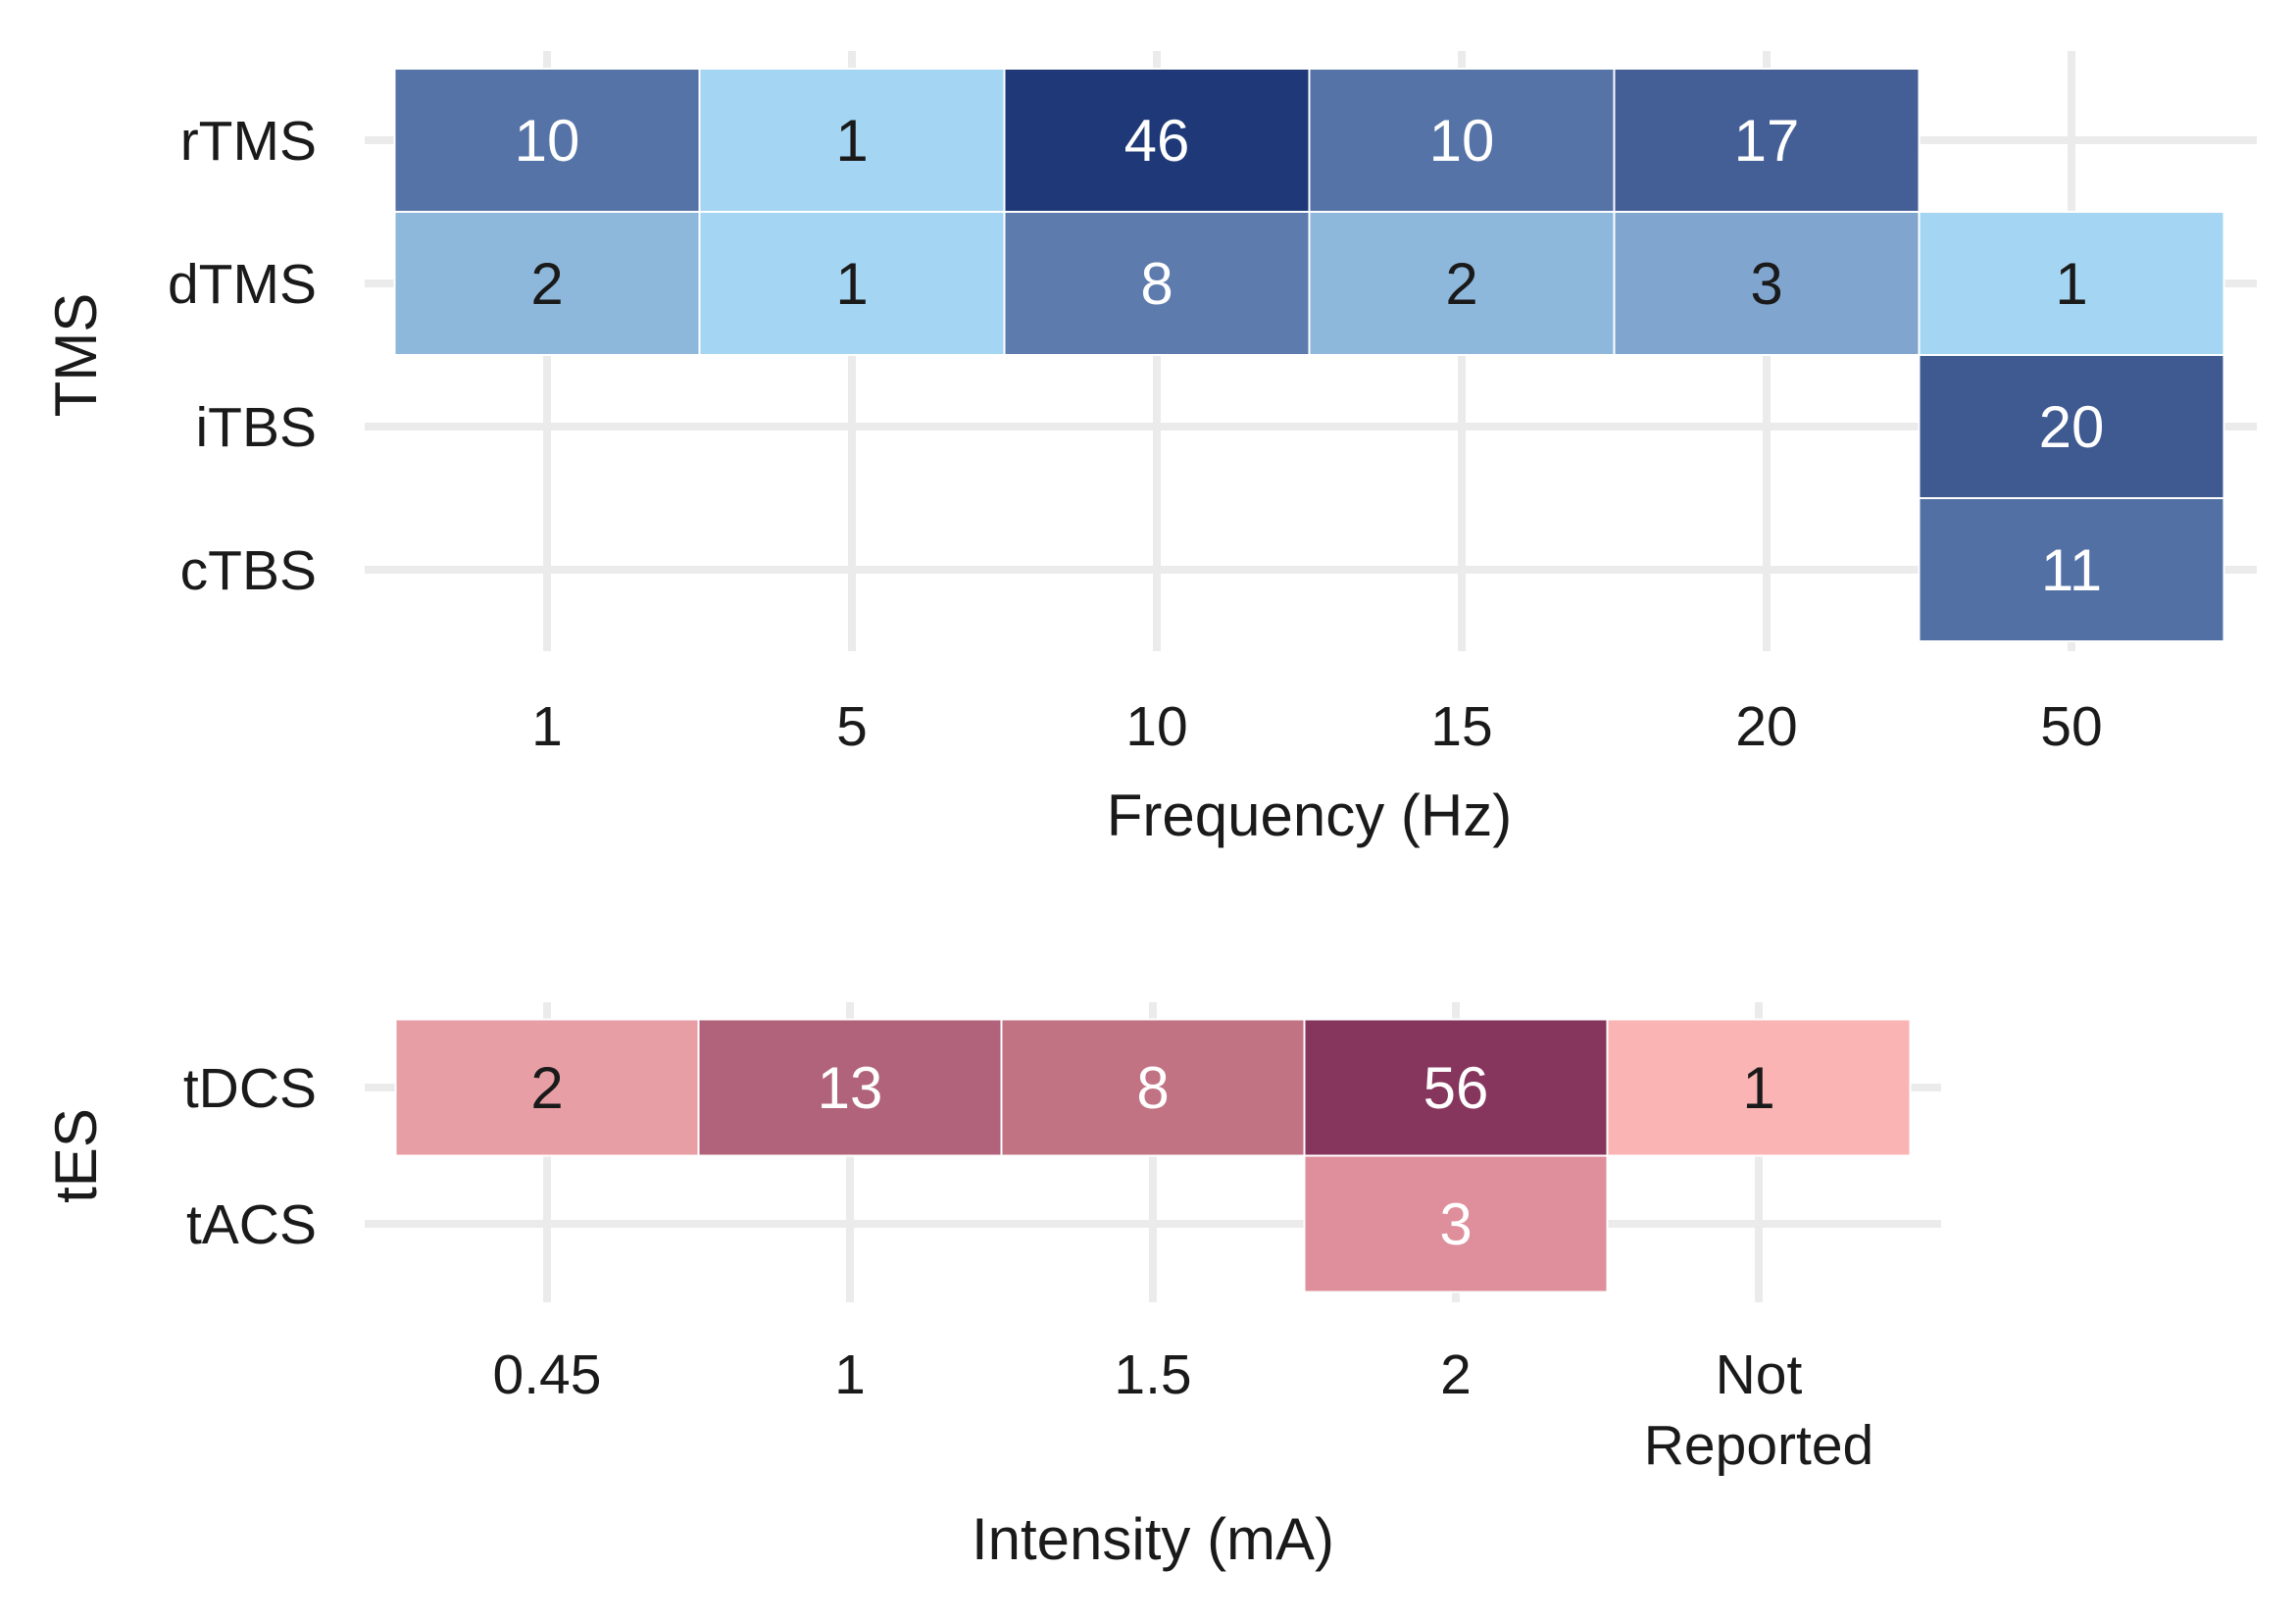  What do you see at coordinates (1461, 726) in the screenshot?
I see `x-tick-label: 15` at bounding box center [1461, 726].